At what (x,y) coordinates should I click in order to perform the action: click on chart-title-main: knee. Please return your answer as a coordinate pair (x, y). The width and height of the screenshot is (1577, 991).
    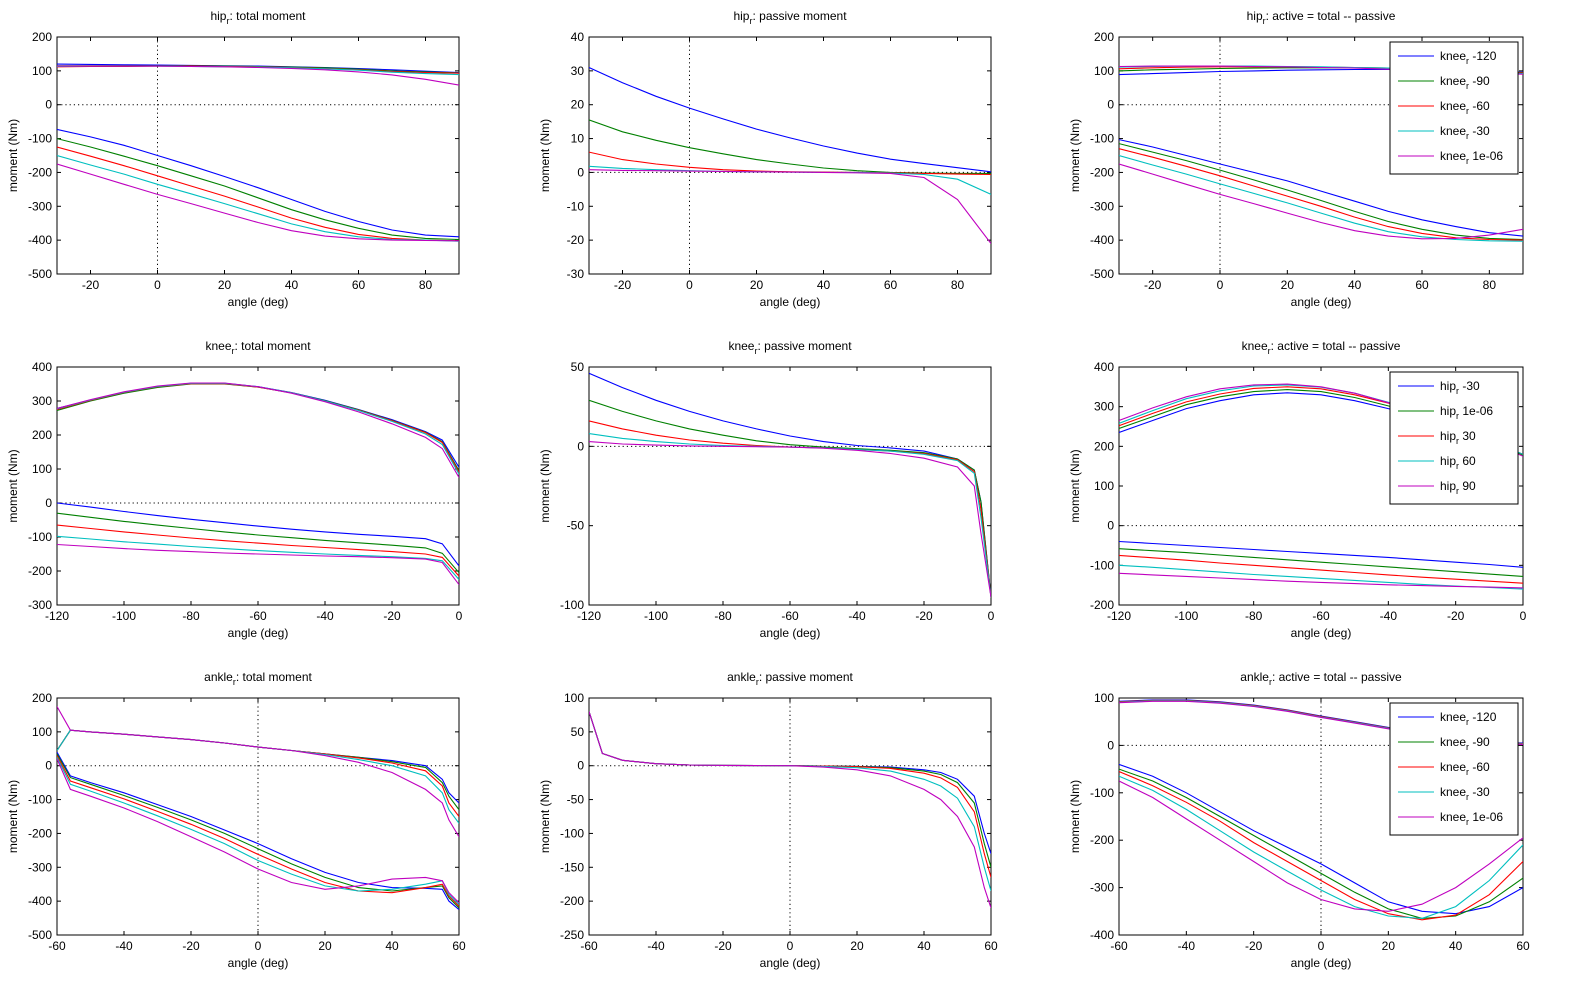
    Looking at the image, I should click on (218, 346).